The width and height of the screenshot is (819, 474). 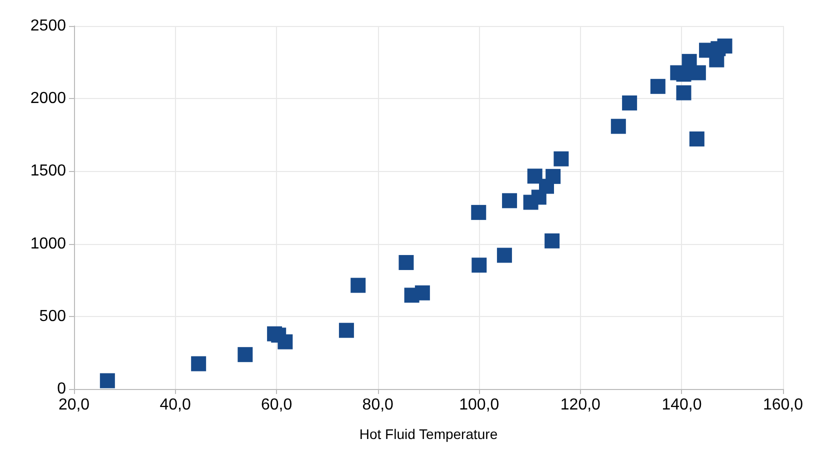 I want to click on x-tick-label: 20,0, so click(x=74, y=405).